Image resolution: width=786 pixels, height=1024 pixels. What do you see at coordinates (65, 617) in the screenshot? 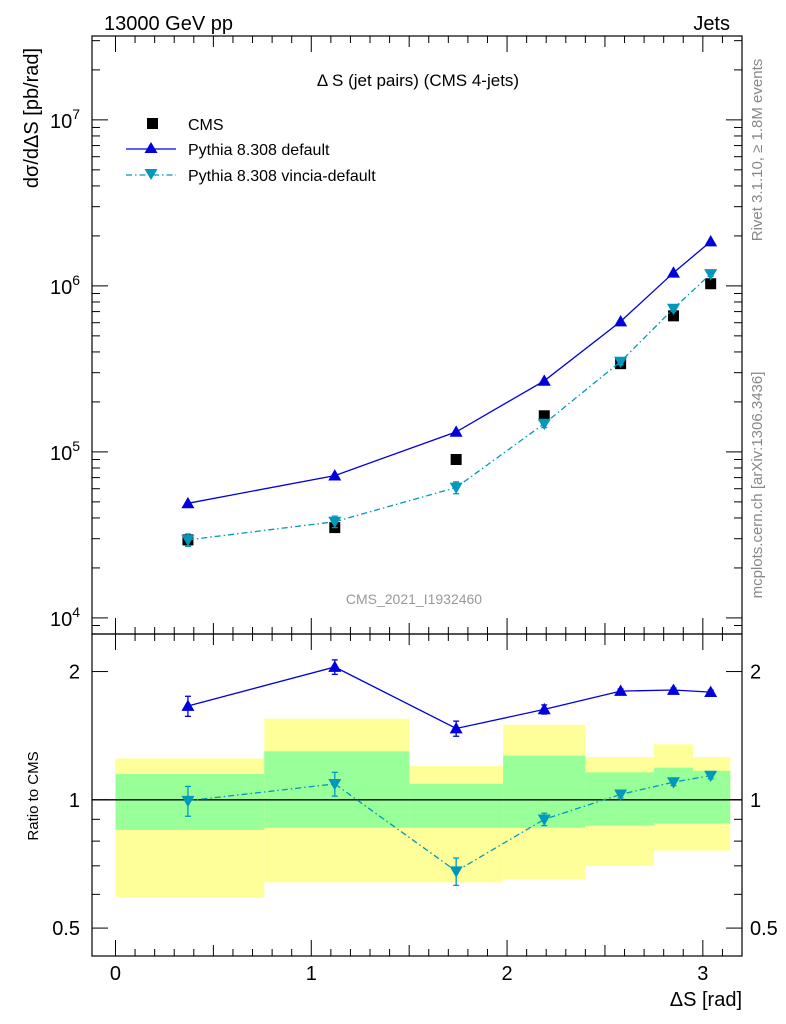
I see `main-y-tick-label: 10⁴` at bounding box center [65, 617].